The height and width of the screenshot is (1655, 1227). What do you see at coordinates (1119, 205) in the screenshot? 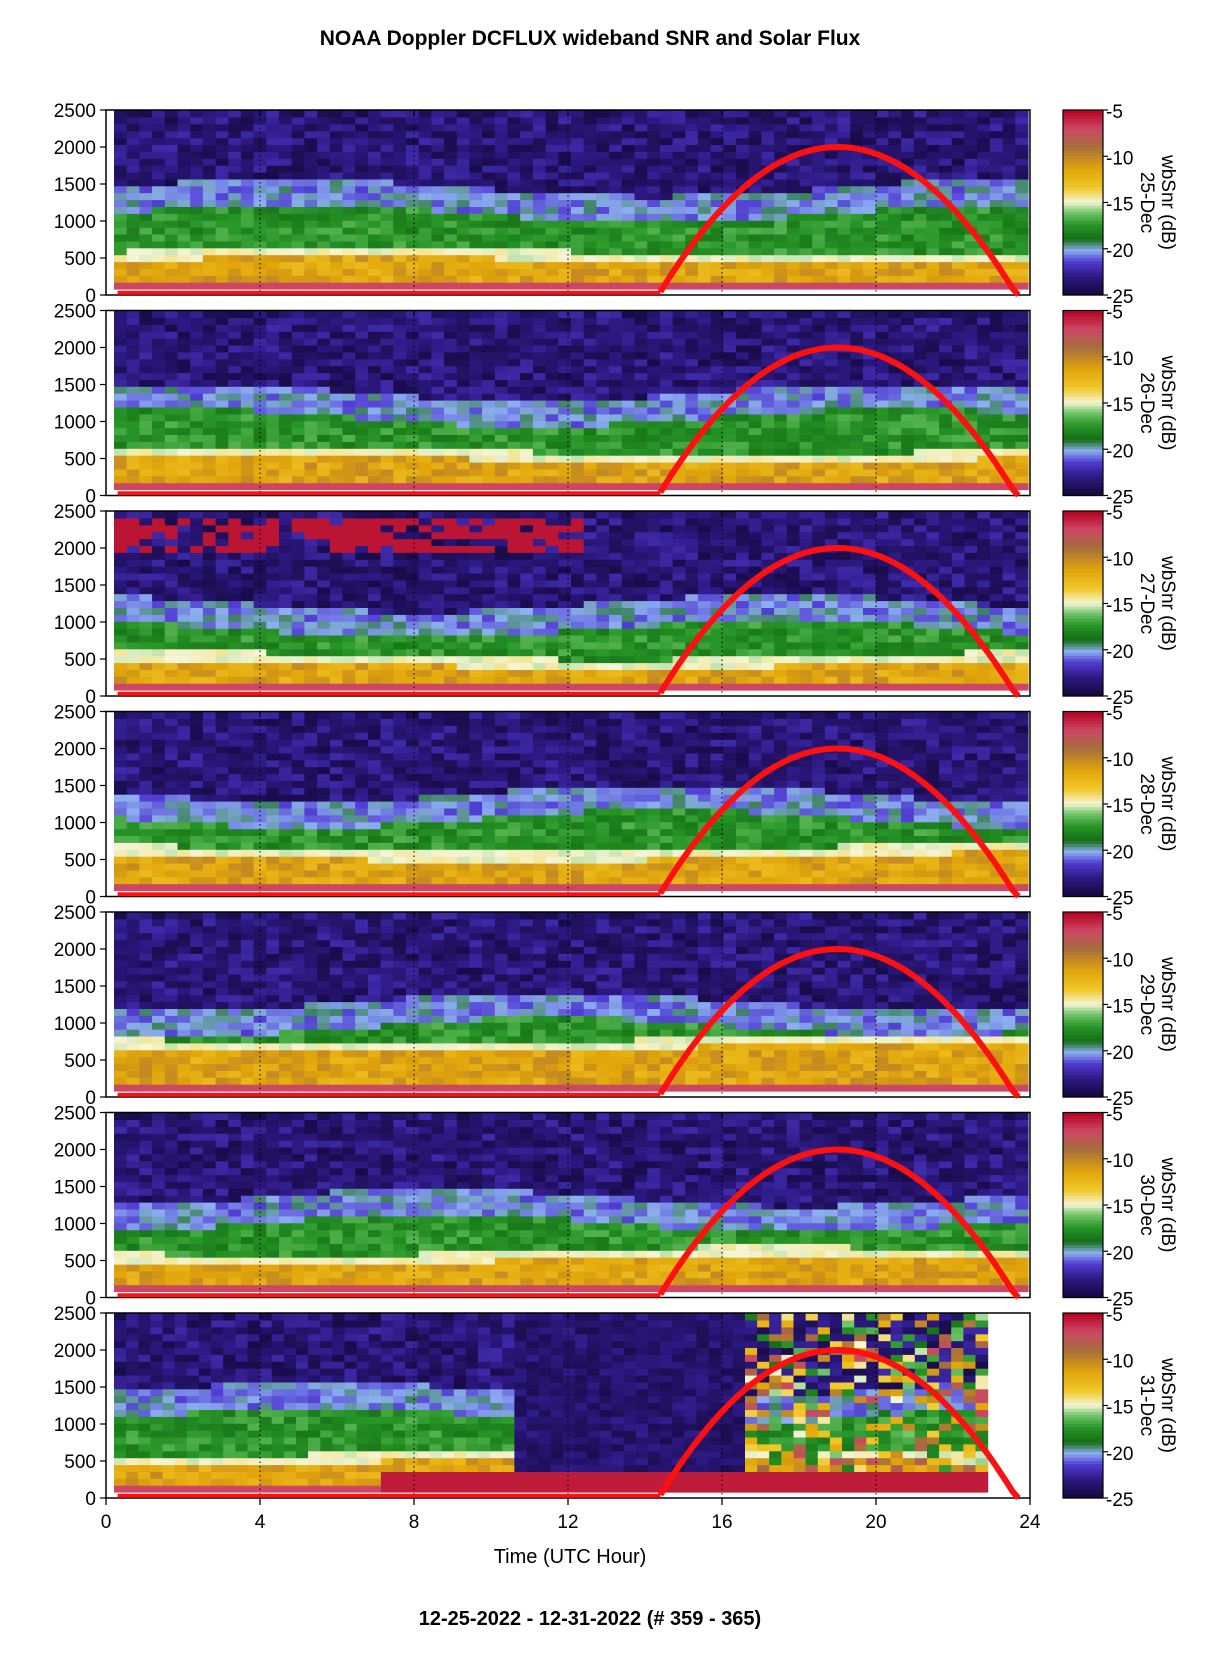
I see `colorbar-tick-label: -15` at bounding box center [1119, 205].